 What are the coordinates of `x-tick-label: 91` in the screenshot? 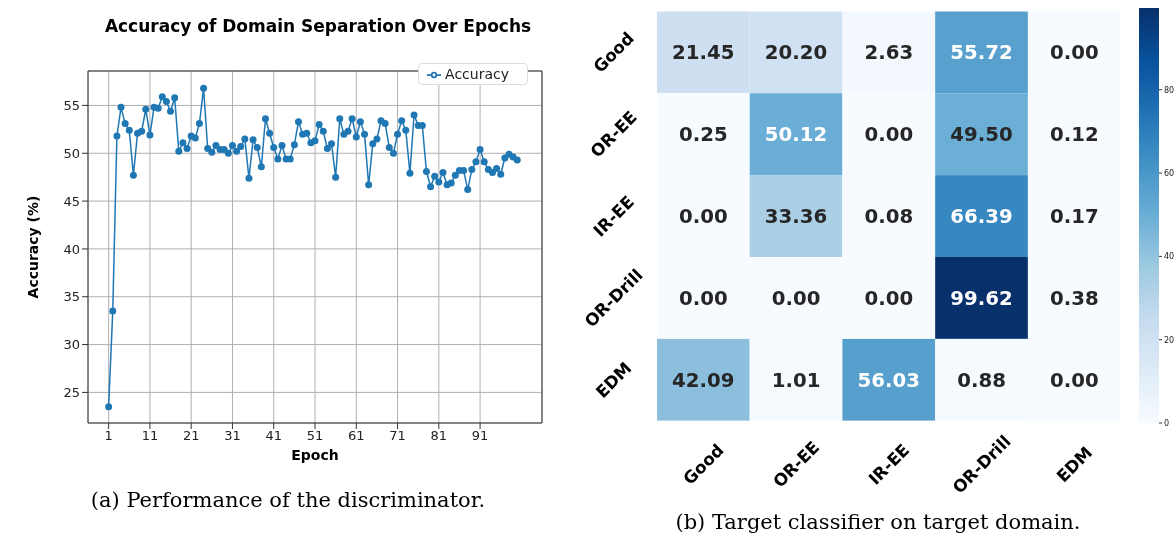 It's located at (480, 436).